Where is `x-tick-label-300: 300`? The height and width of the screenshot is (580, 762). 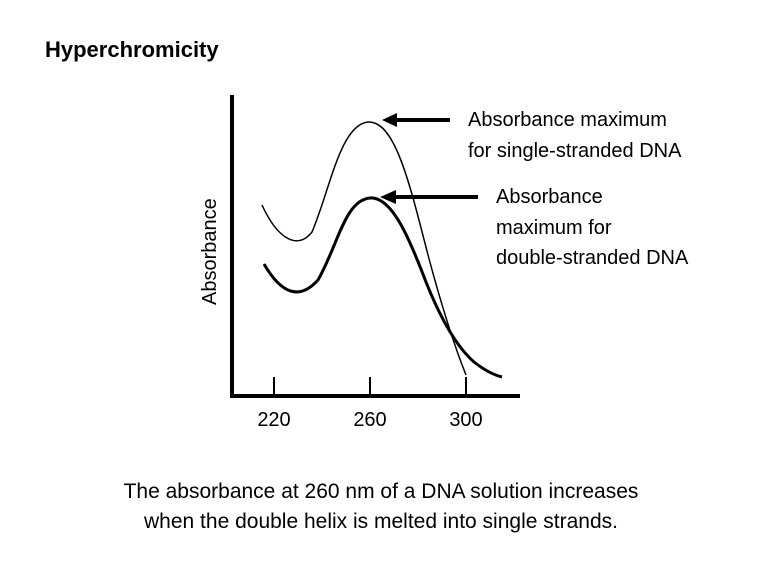 x-tick-label-300: 300 is located at coordinates (465, 420).